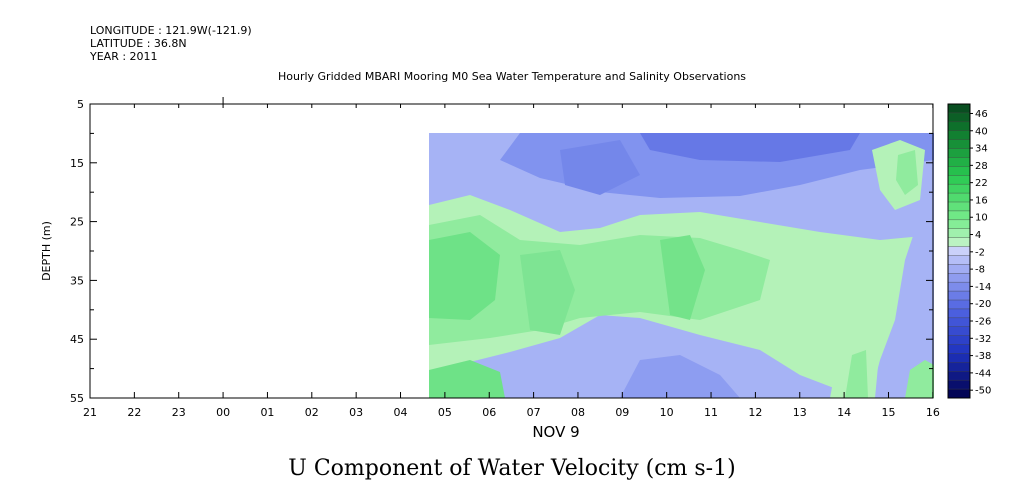 The width and height of the screenshot is (1009, 504). What do you see at coordinates (888, 412) in the screenshot?
I see `x-tick-label: 15` at bounding box center [888, 412].